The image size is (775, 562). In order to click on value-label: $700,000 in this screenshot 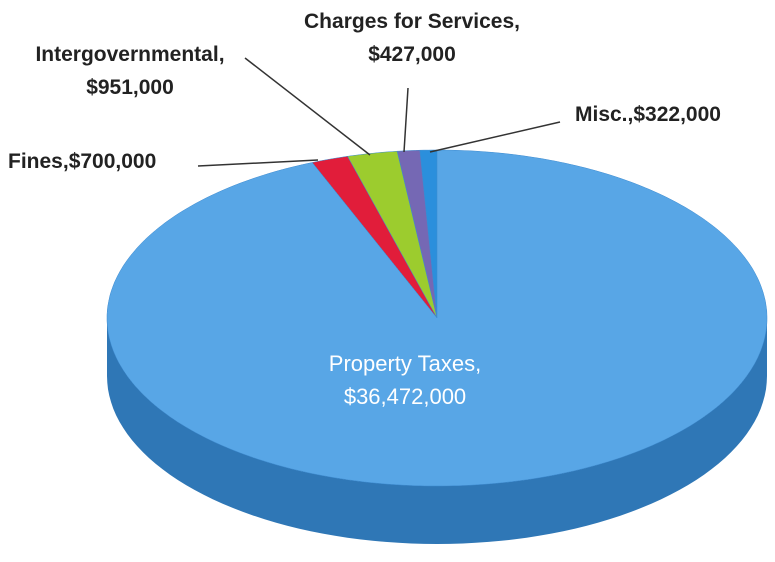, I will do `click(113, 161)`.